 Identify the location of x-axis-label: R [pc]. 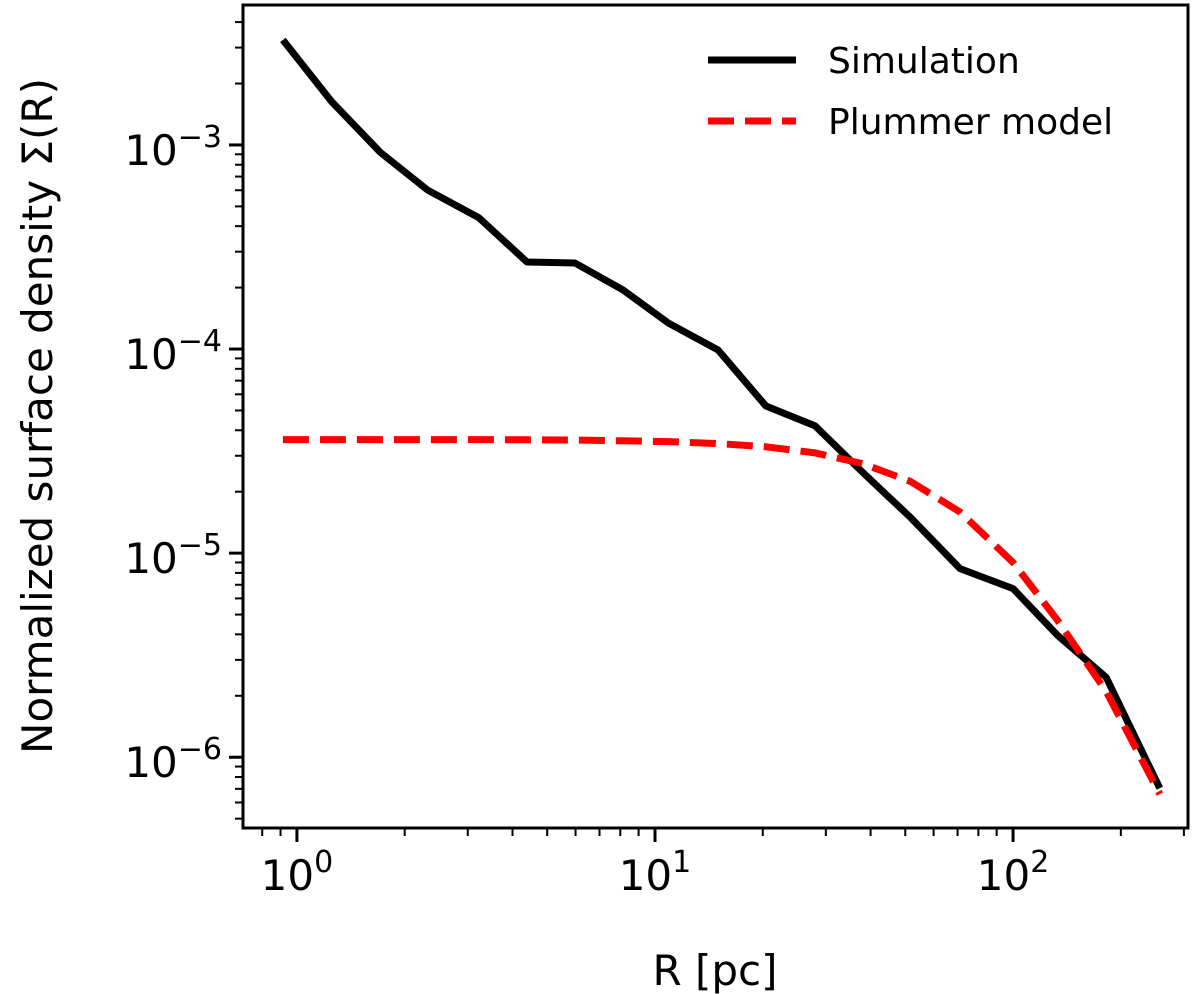
(714, 970).